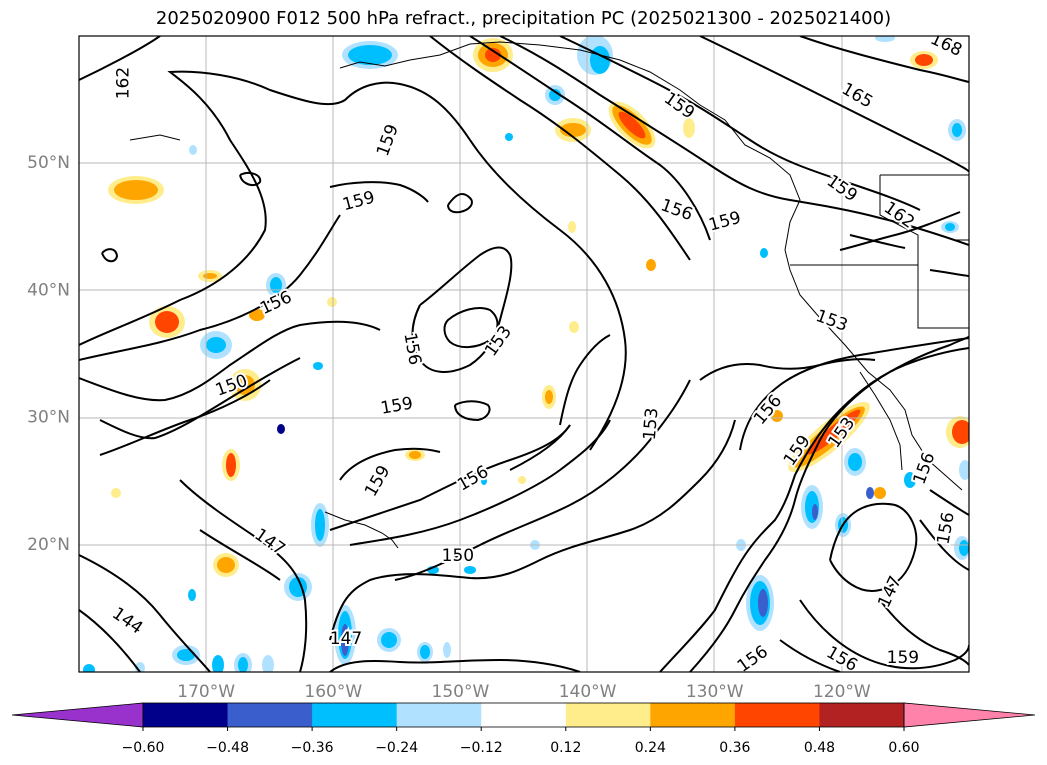 This screenshot has height=765, width=1047. I want to click on longitude-labels: 170°W 160°W 150°W 140°W 130°W 120°W, so click(524, 692).